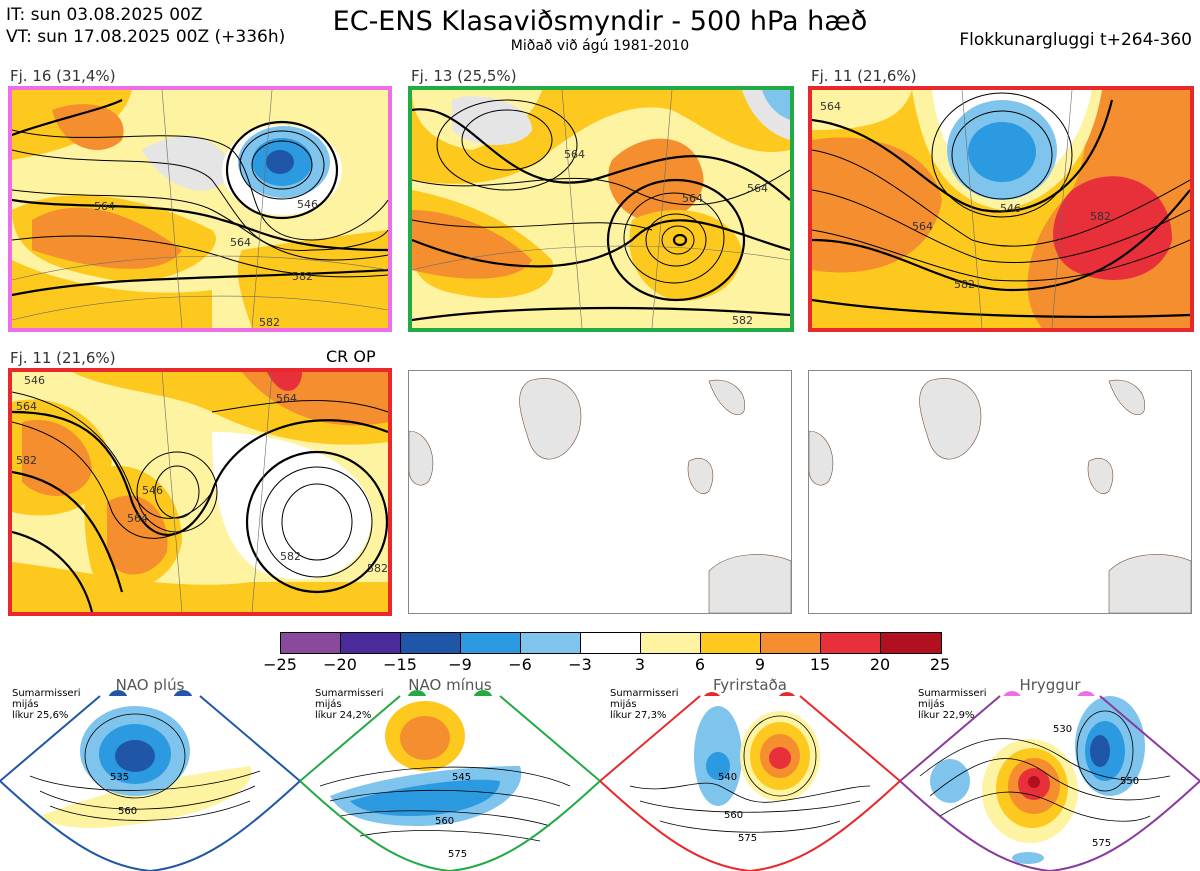 Image resolution: width=1200 pixels, height=871 pixels. What do you see at coordinates (1129, 781) in the screenshot?
I see `regime-contour-label: 550` at bounding box center [1129, 781].